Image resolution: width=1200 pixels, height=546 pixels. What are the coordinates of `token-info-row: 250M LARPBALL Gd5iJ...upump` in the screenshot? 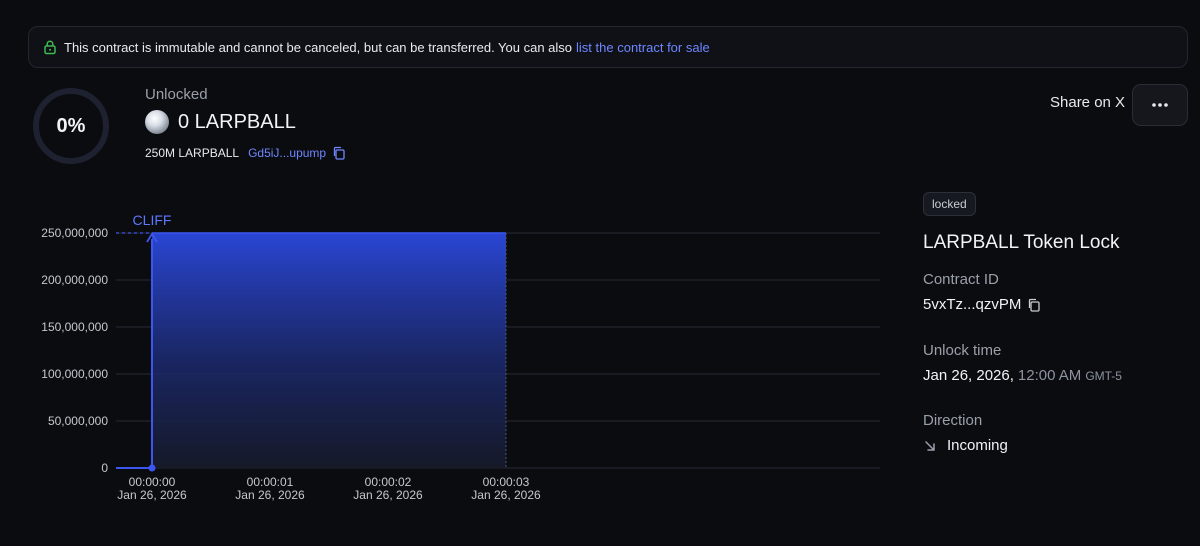 It's located at (245, 153).